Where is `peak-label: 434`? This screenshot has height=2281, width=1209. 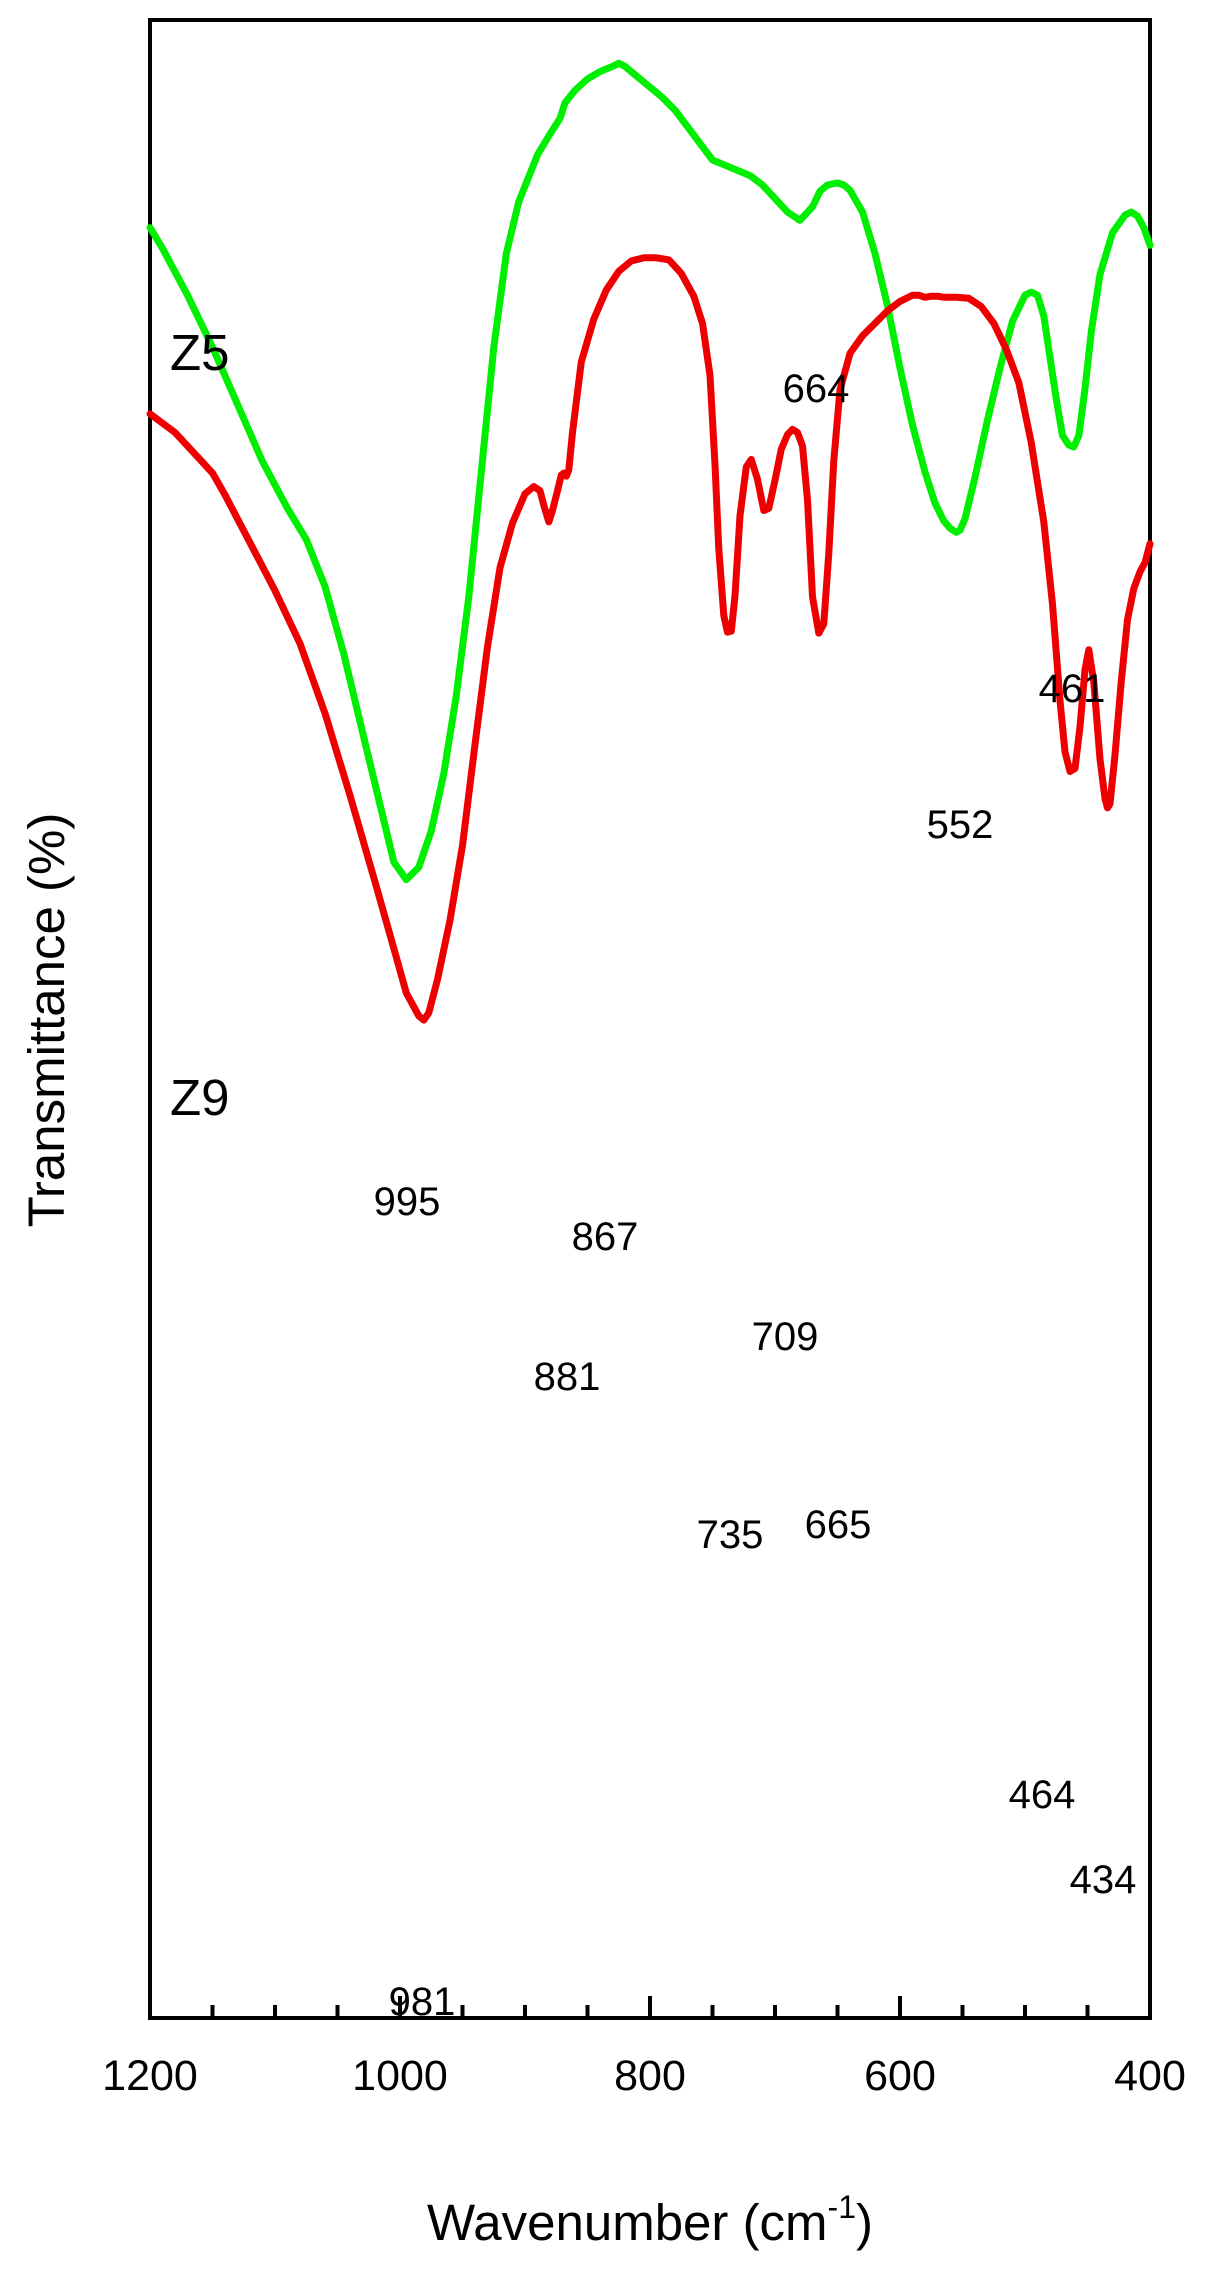 peak-label: 434 is located at coordinates (1103, 1880).